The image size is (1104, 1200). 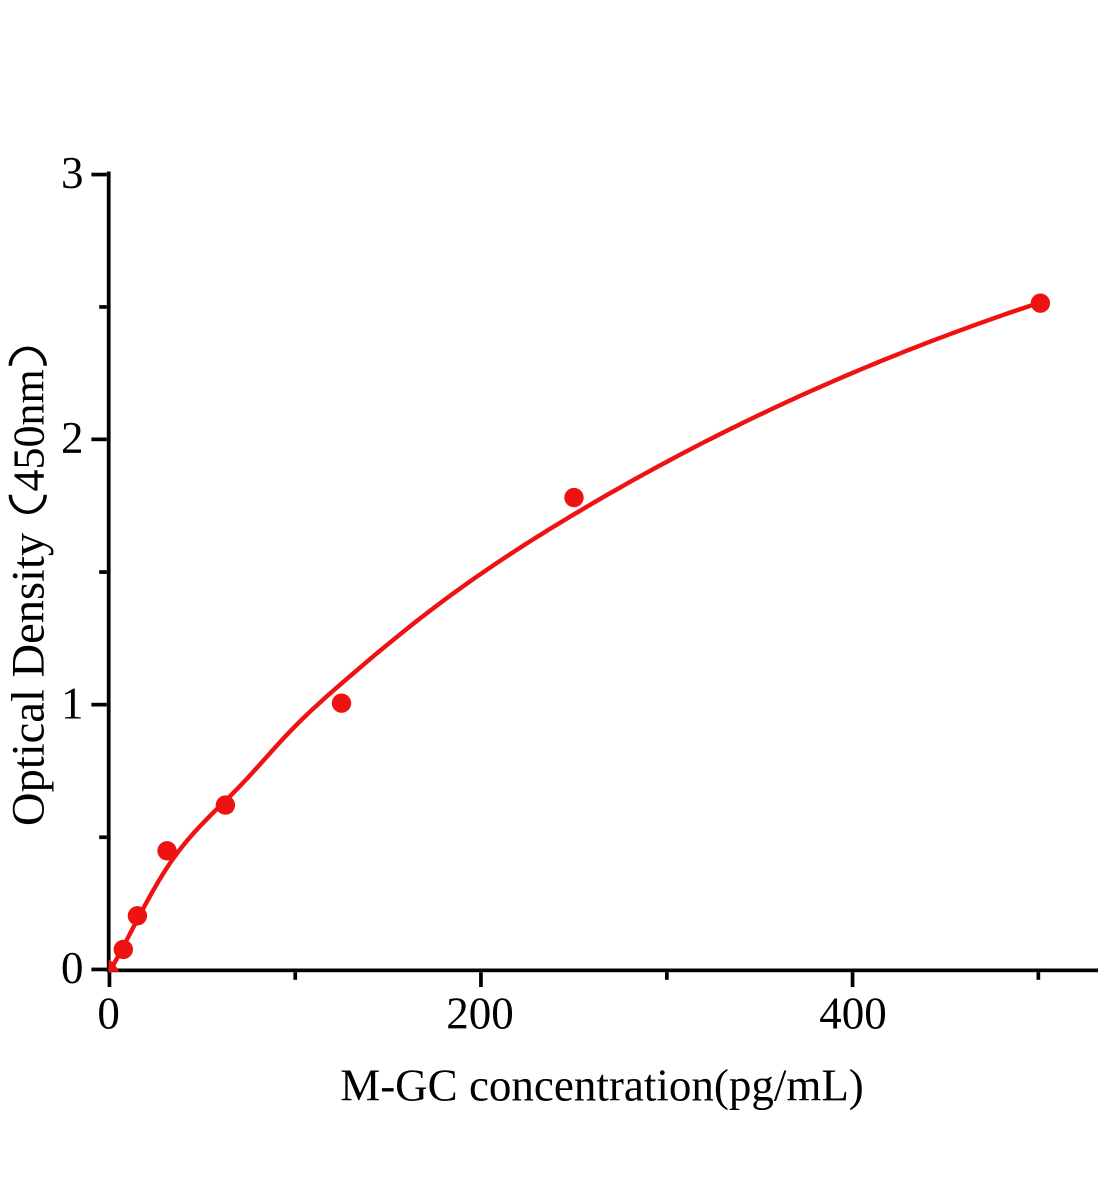 I want to click on svg-text: 200, so click(x=480, y=1014).